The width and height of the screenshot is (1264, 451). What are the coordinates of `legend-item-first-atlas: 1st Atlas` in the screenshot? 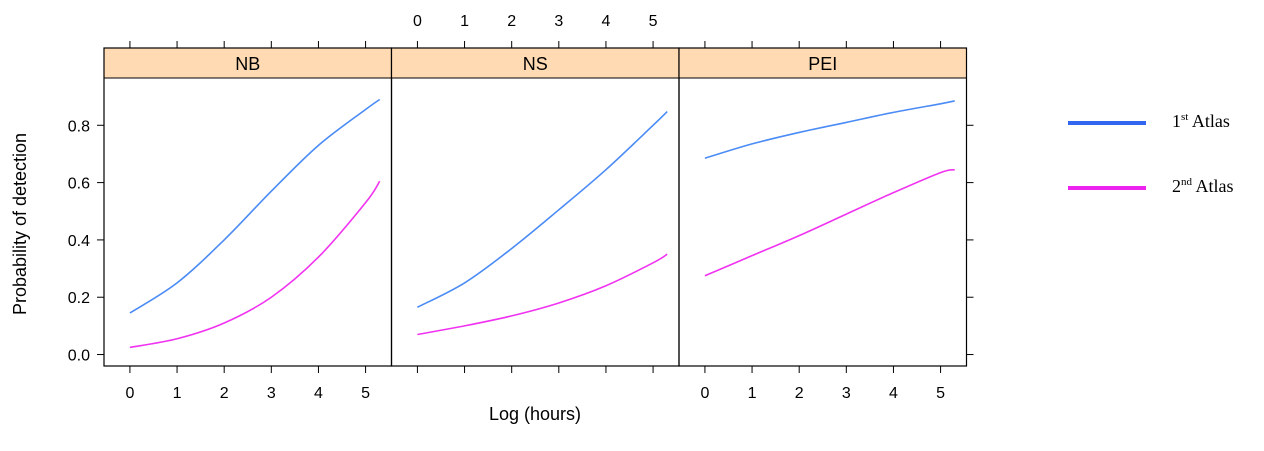 It's located at (1162, 123).